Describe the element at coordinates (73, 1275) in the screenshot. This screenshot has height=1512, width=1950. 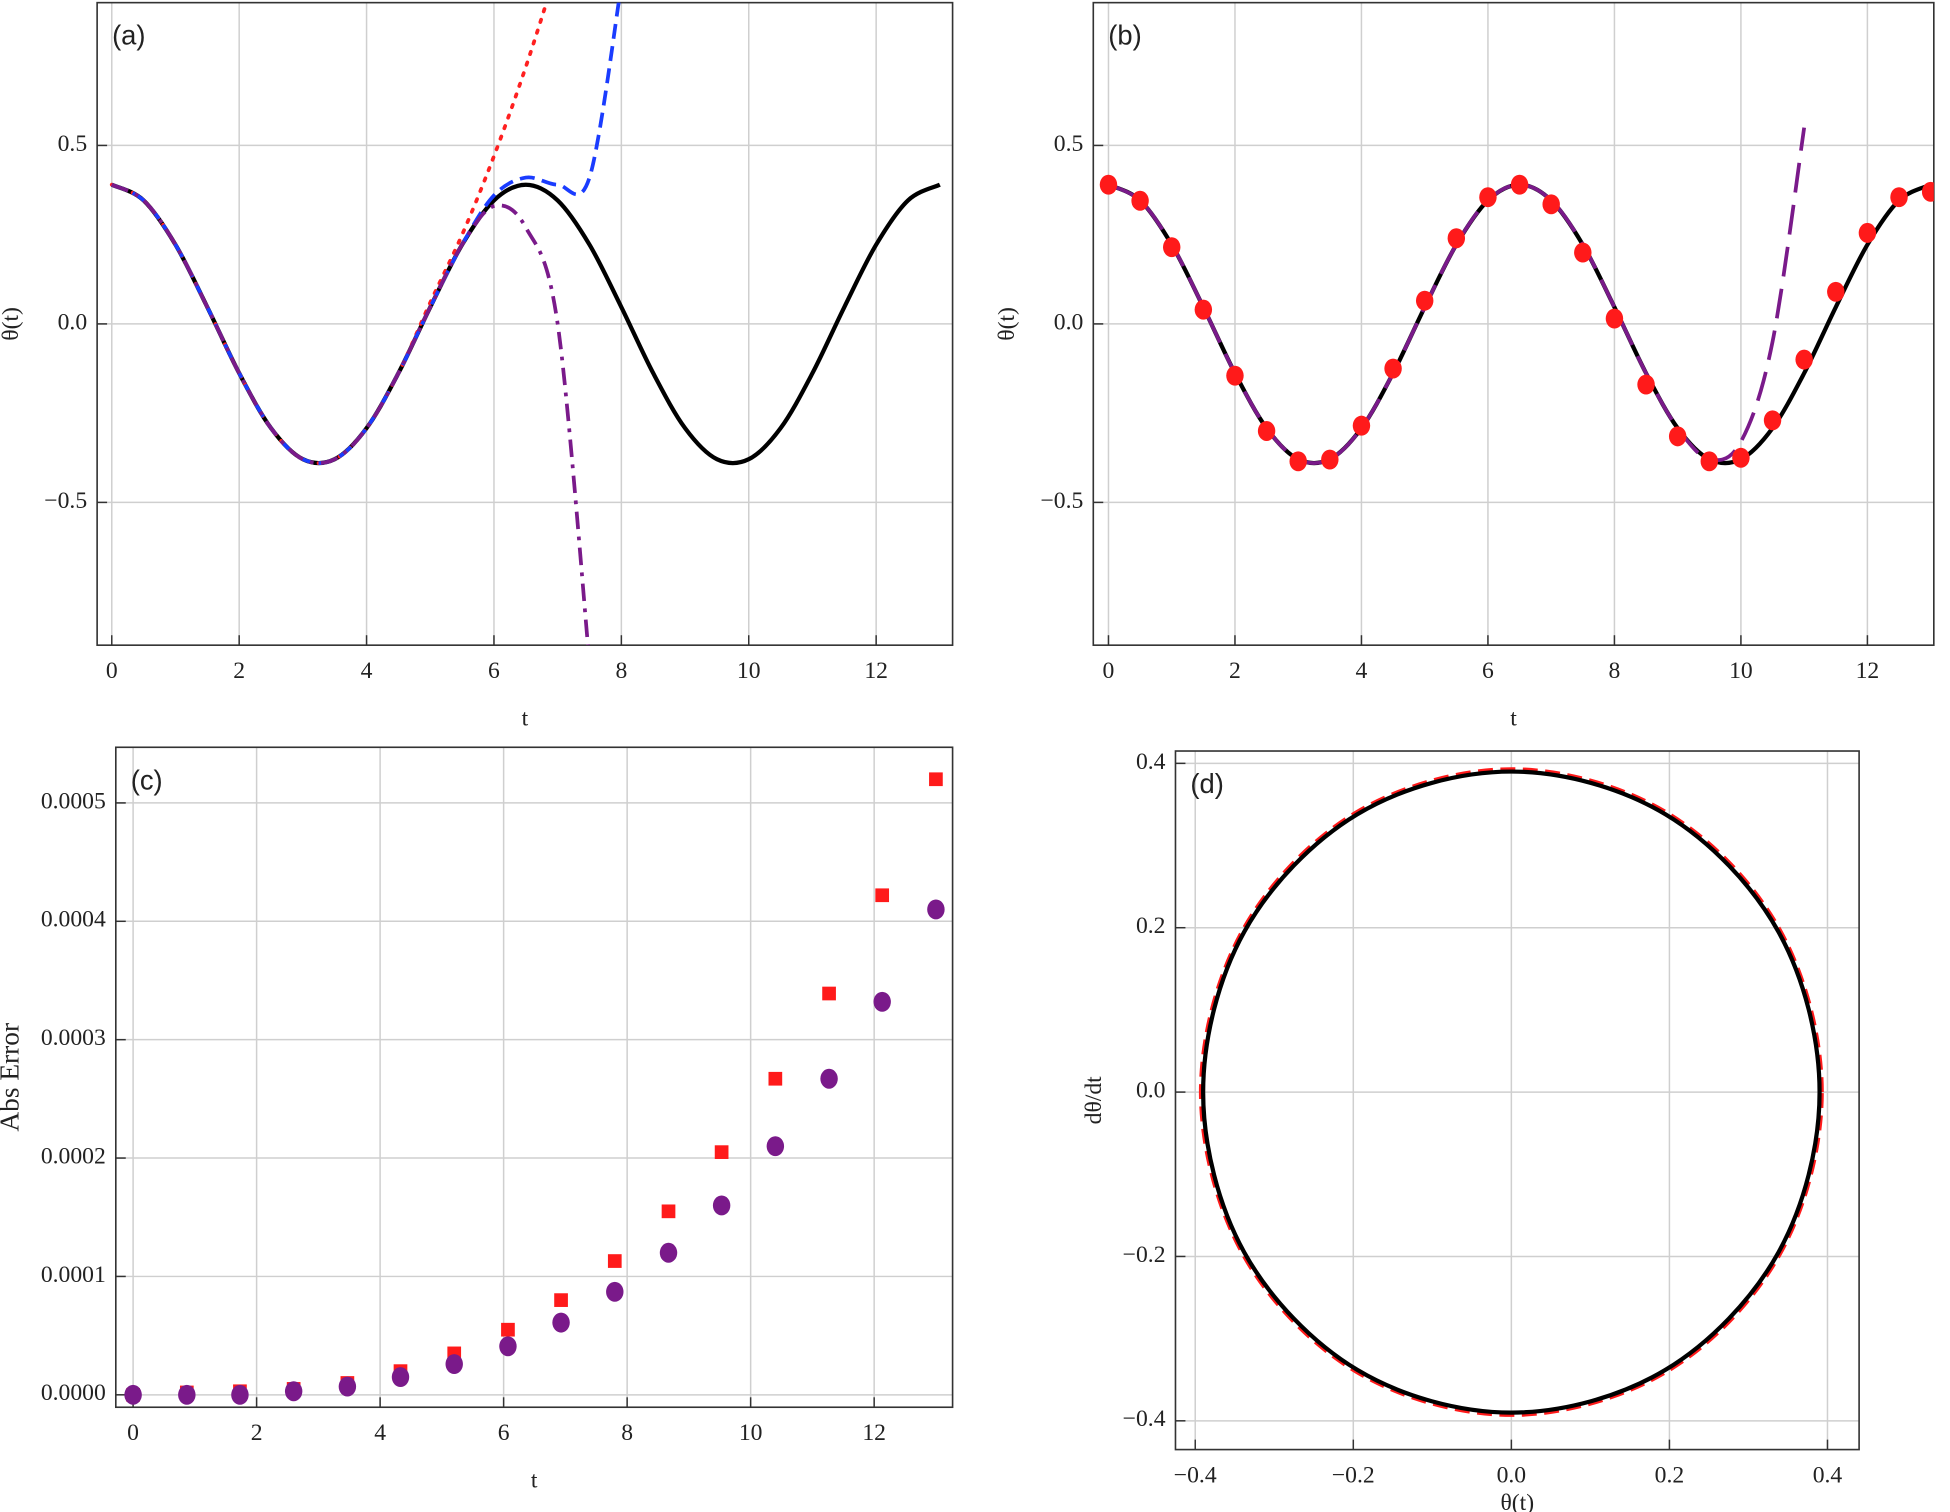
I see `y-tick-label: 0.0001` at that location.